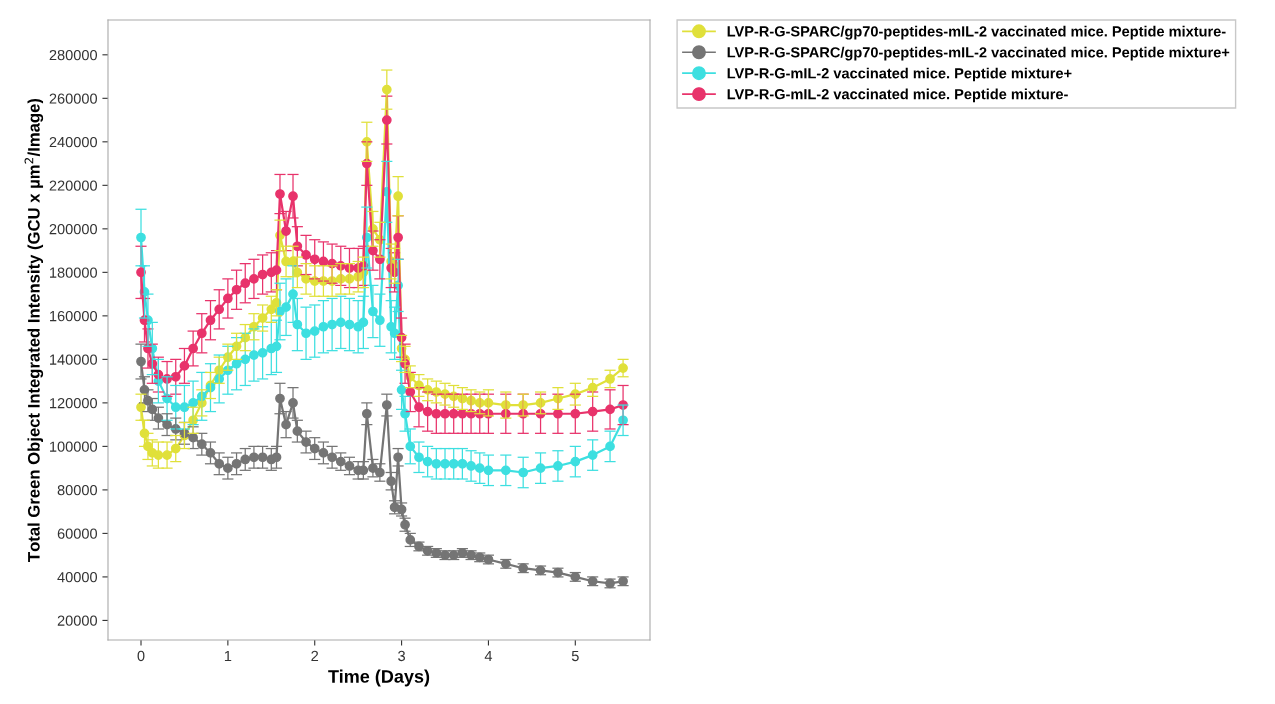  What do you see at coordinates (73, 142) in the screenshot?
I see `y-tick-label: 240000` at bounding box center [73, 142].